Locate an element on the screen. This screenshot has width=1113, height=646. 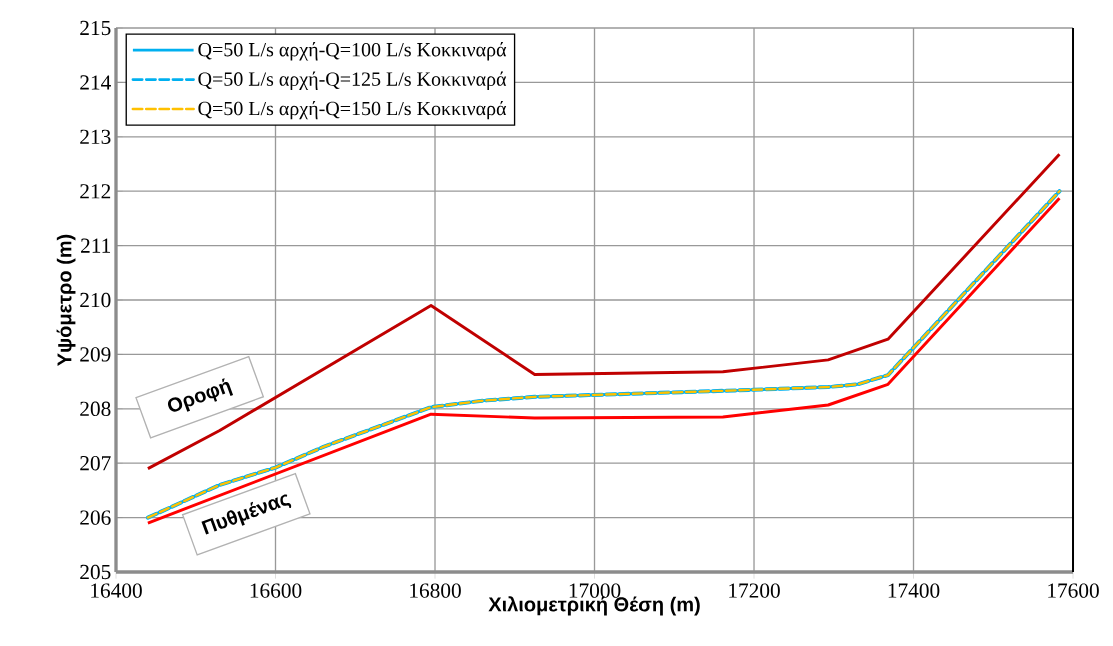
y-tick-label: 208 is located at coordinates (95, 408).